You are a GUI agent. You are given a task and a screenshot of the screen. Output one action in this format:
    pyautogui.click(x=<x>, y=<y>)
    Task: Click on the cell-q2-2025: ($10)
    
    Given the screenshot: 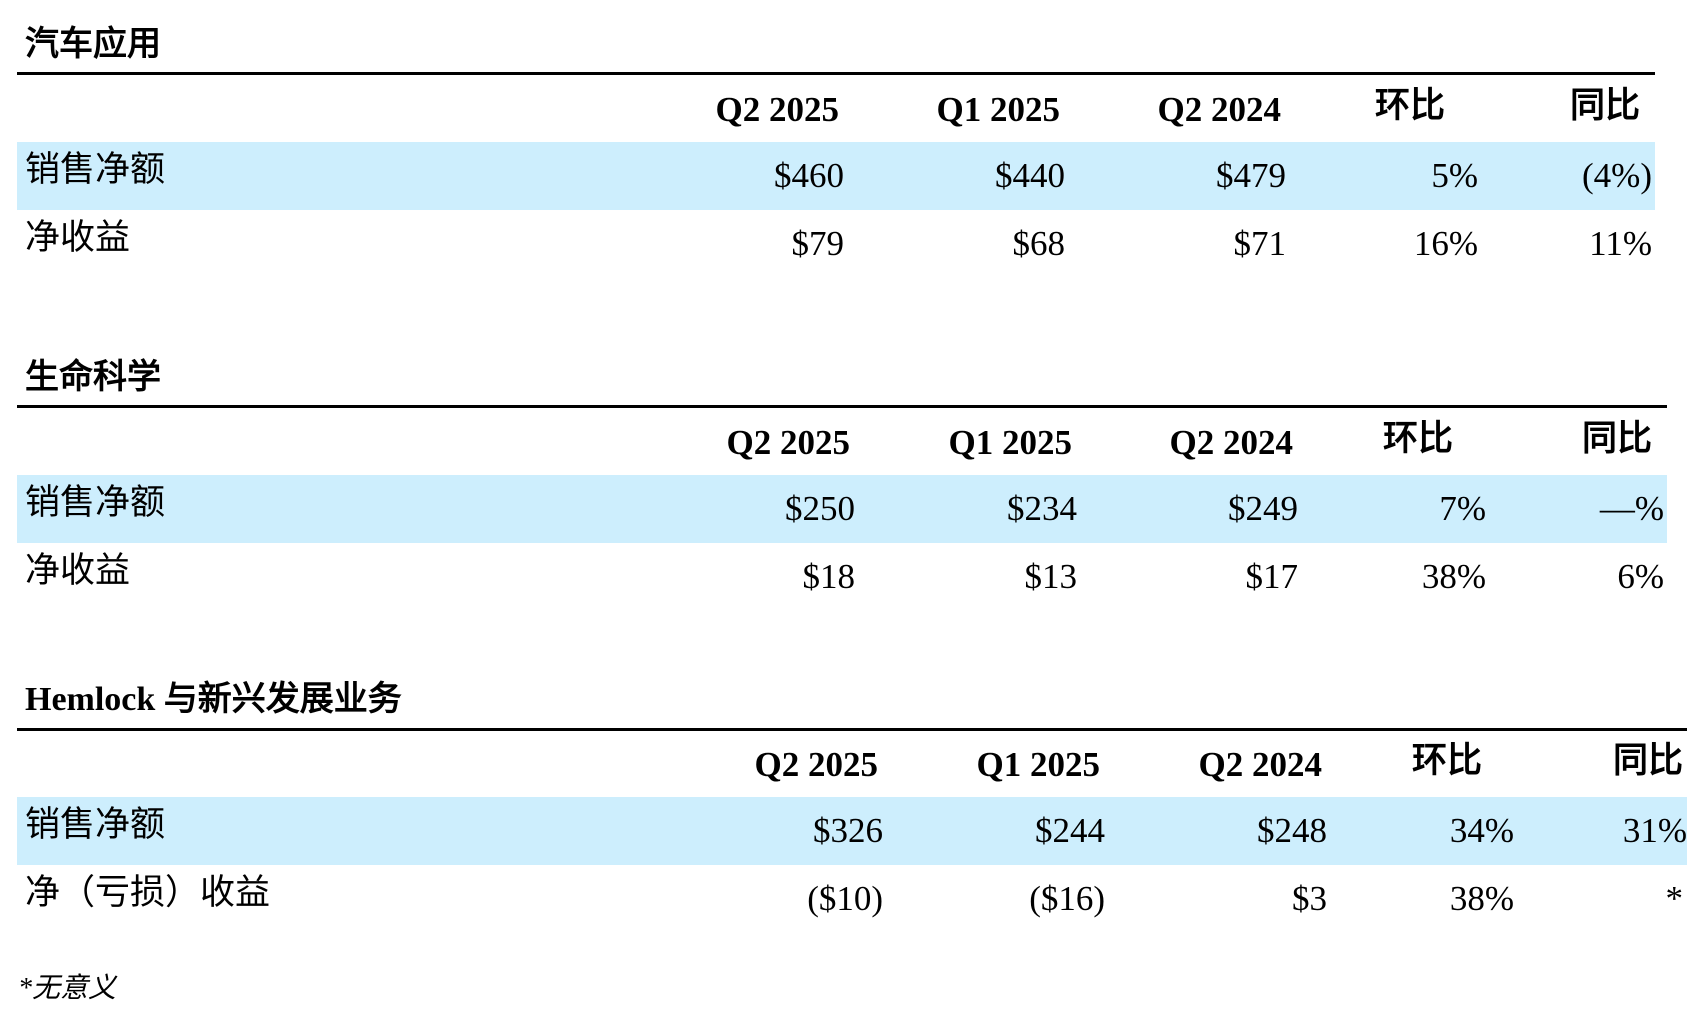 What is the action you would take?
    pyautogui.click(x=845, y=898)
    